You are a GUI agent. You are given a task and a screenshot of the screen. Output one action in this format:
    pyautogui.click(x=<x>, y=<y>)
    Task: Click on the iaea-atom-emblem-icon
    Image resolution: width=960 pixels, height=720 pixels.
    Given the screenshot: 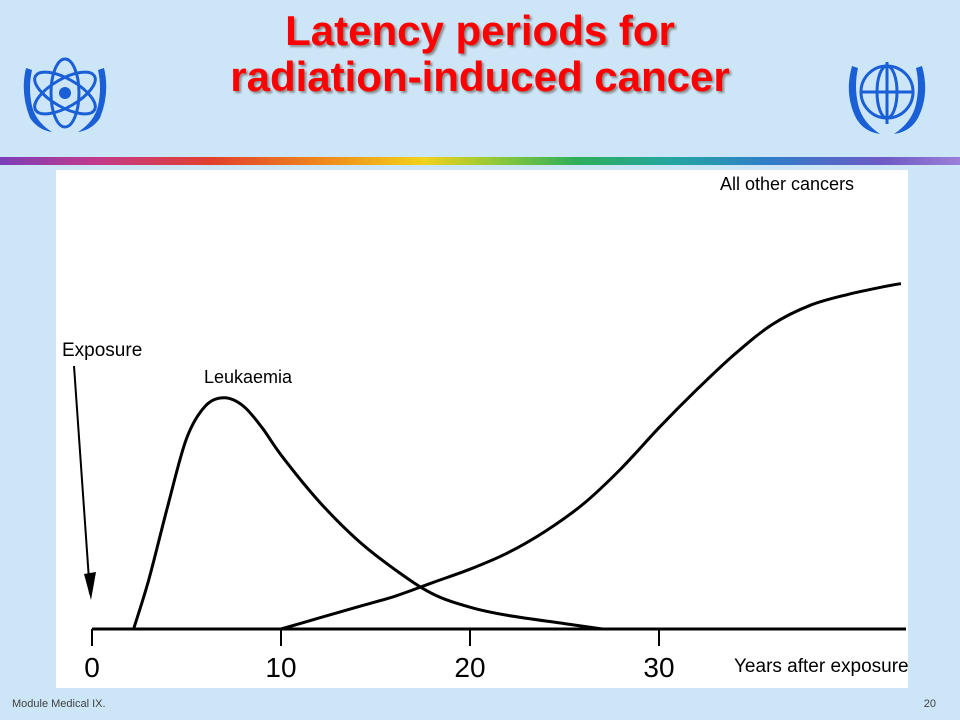 What is the action you would take?
    pyautogui.click(x=65, y=94)
    